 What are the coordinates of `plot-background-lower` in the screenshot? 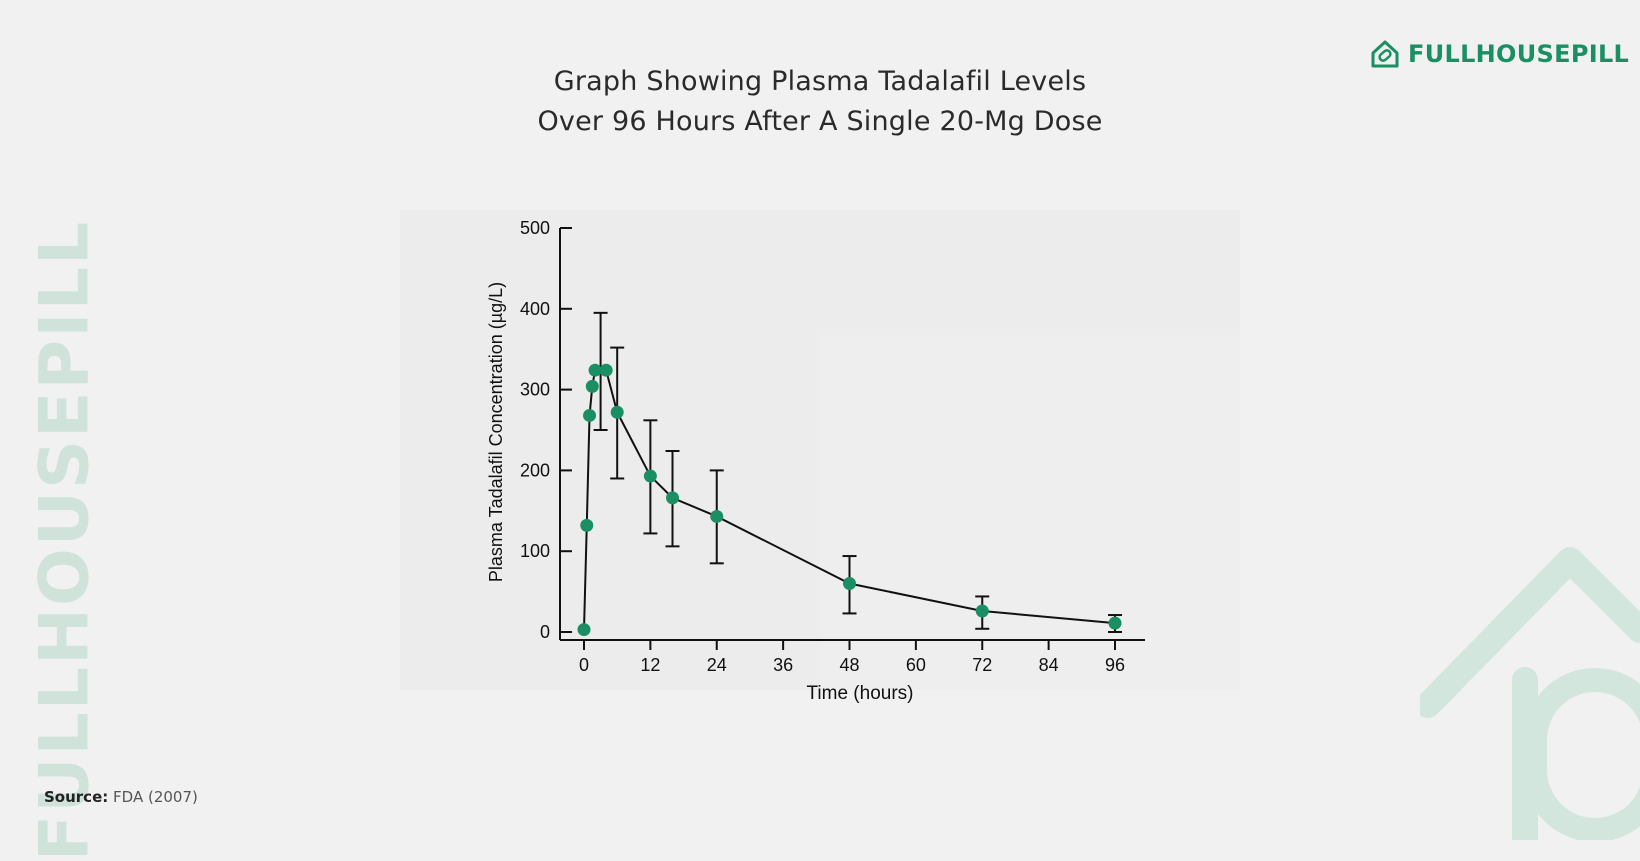 It's located at (1030, 512).